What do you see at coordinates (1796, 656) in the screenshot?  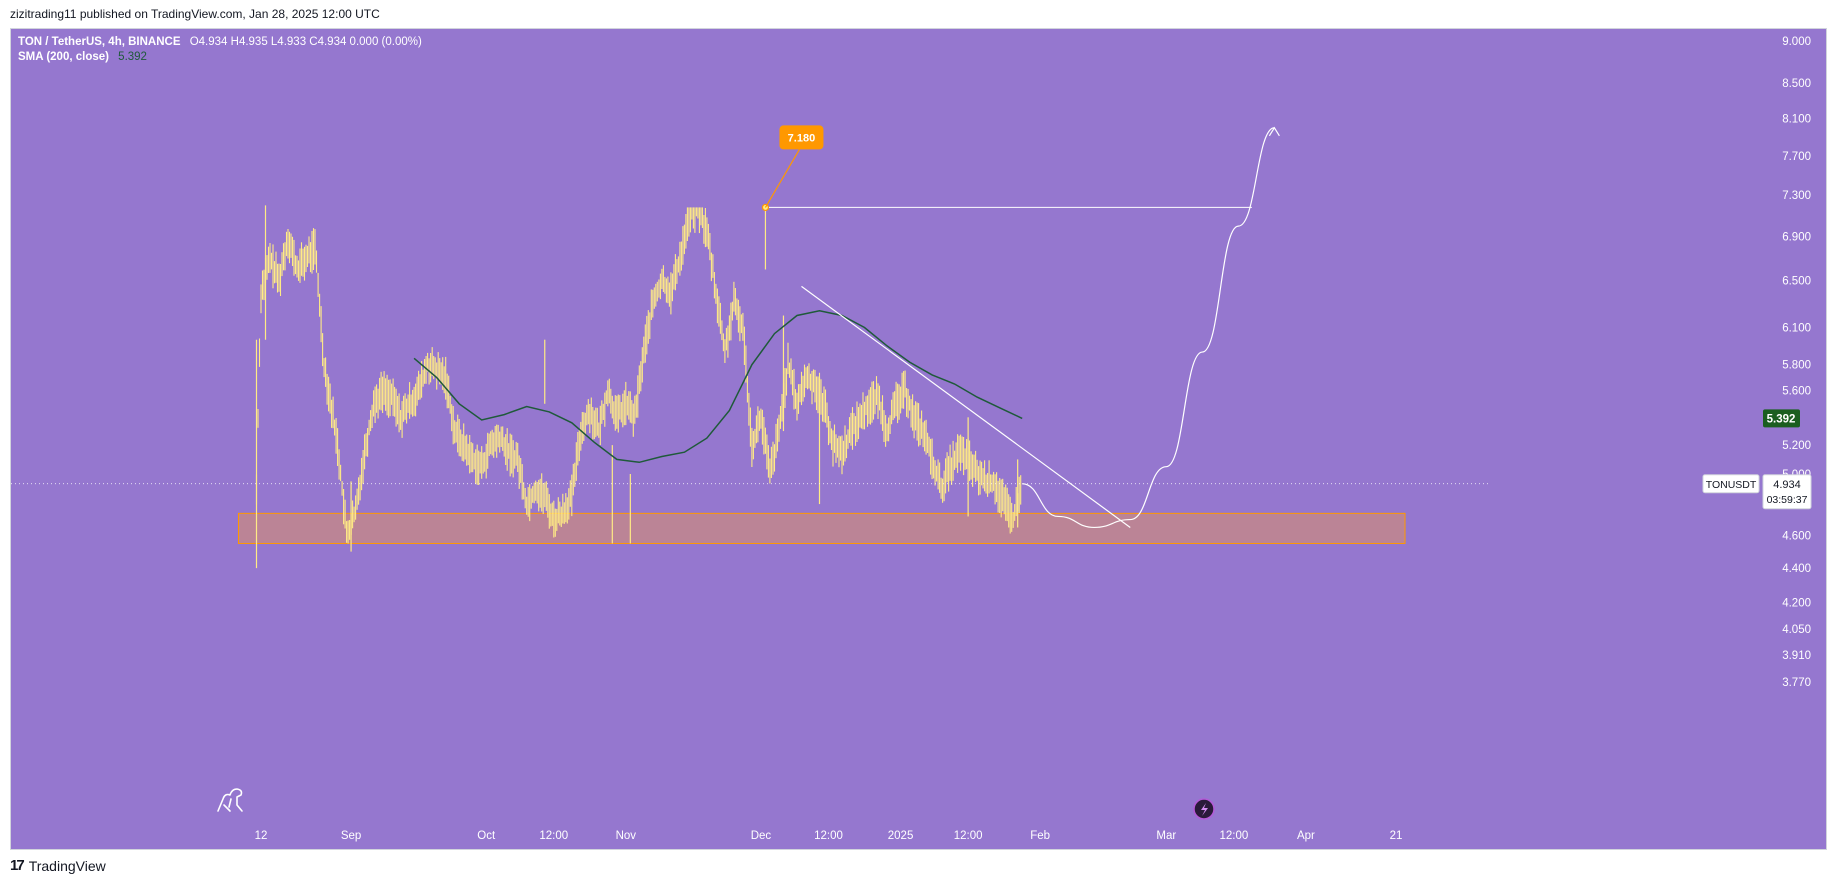 I see `y-tick-label: 3.910` at bounding box center [1796, 656].